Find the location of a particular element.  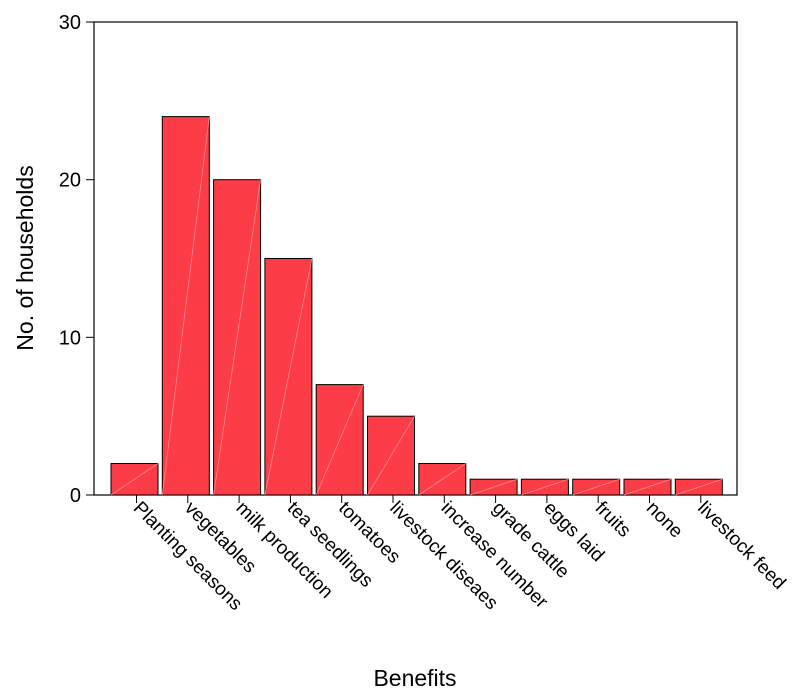

y-tick-label-10: 10 is located at coordinates (70, 338).